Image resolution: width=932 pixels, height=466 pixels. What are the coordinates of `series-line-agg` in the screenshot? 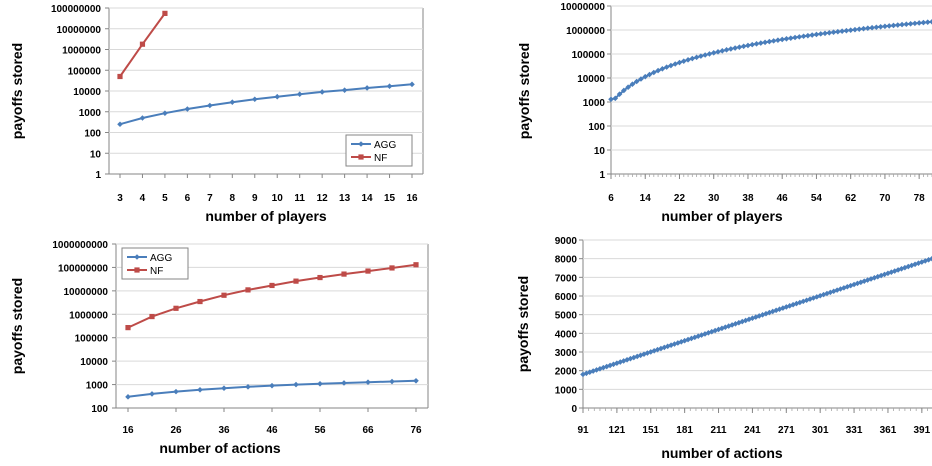 It's located at (266, 104).